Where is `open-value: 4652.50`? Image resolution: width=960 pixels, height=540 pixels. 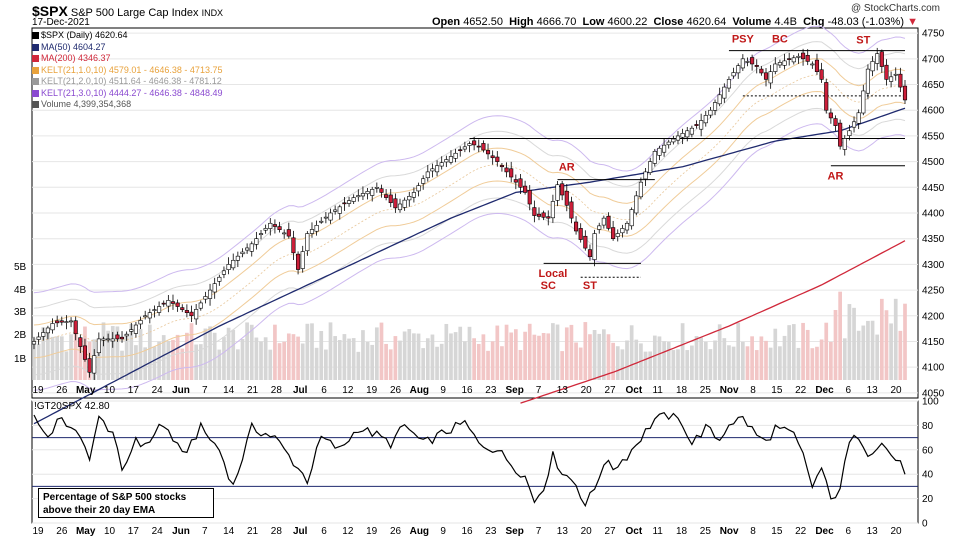 open-value: 4652.50 is located at coordinates (483, 22).